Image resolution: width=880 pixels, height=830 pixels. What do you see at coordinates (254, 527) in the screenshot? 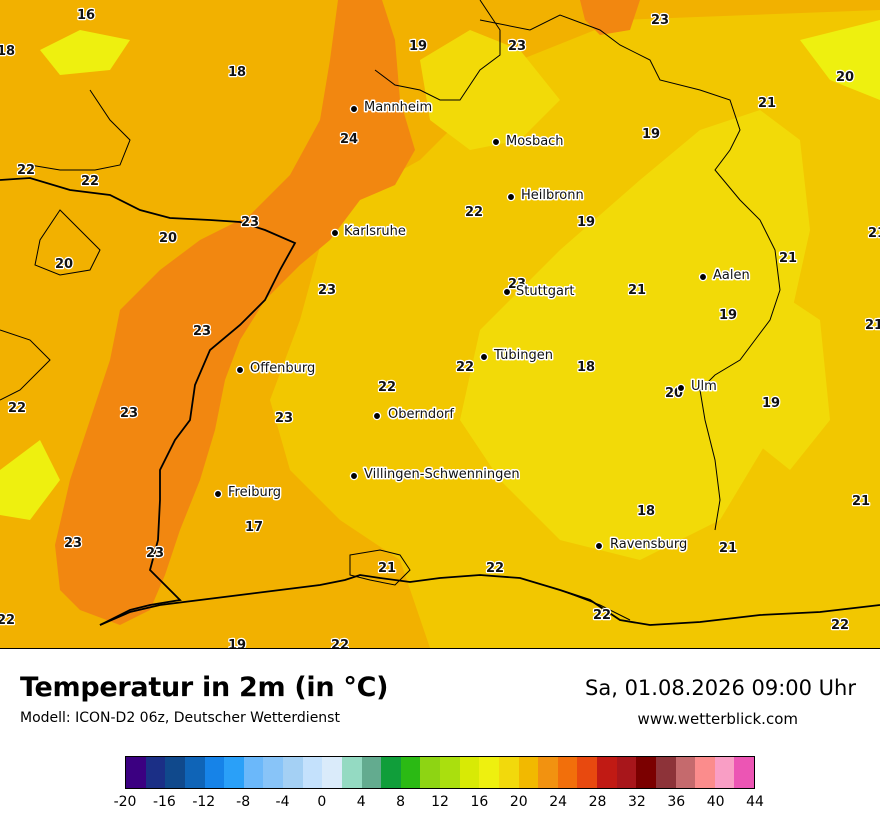
I see `temp-label: 17` at bounding box center [254, 527].